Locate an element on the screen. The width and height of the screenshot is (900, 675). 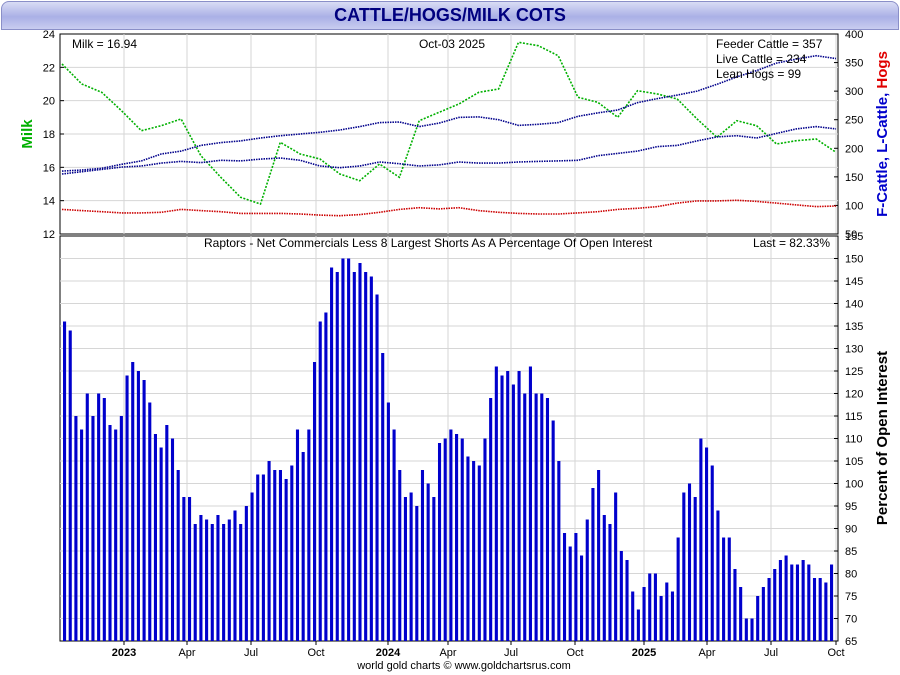
percent-tick-label: 155 is located at coordinates (854, 237).